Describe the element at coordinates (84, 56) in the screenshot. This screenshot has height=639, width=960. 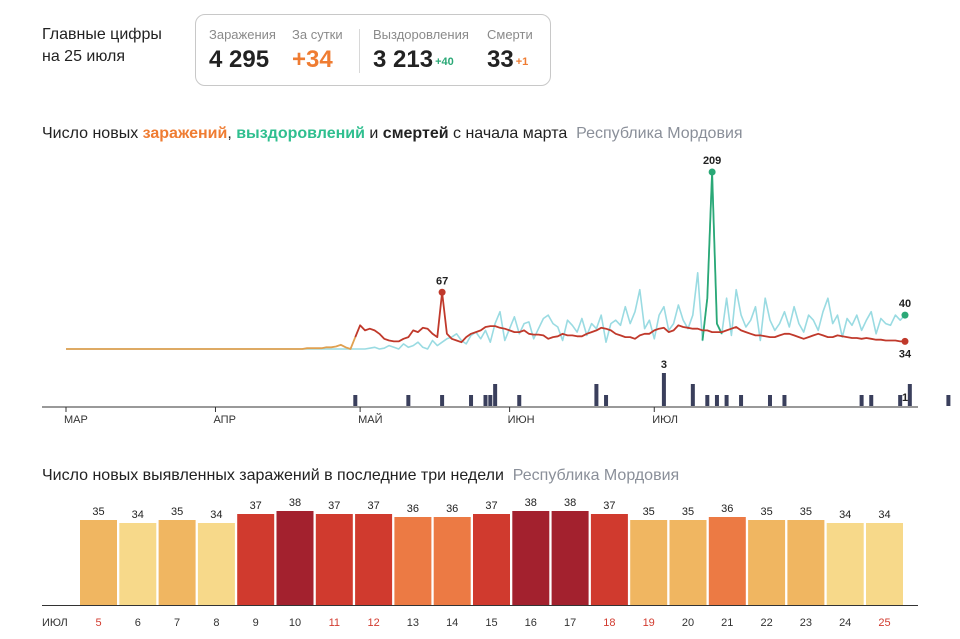
I see `headline-line2: на 25 июля` at that location.